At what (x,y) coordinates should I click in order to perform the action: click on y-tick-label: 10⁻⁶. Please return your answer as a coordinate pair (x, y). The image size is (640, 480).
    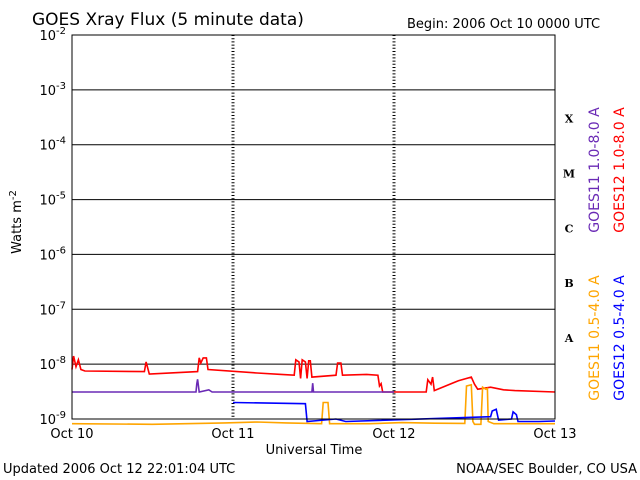
    Looking at the image, I should click on (52, 254).